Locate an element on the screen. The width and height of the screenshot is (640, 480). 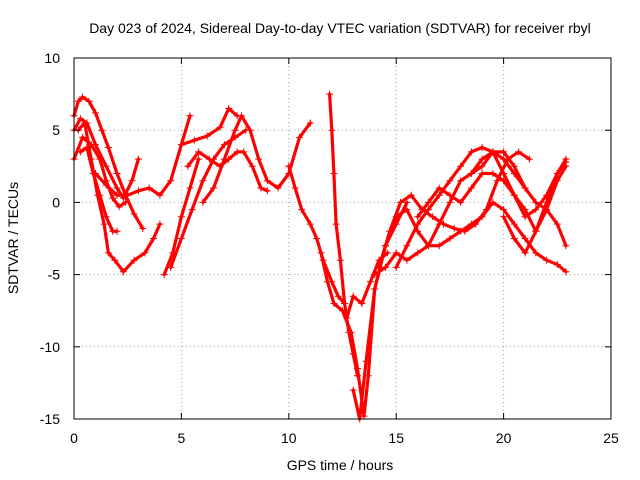
y-tick-label: 5 is located at coordinates (56, 130).